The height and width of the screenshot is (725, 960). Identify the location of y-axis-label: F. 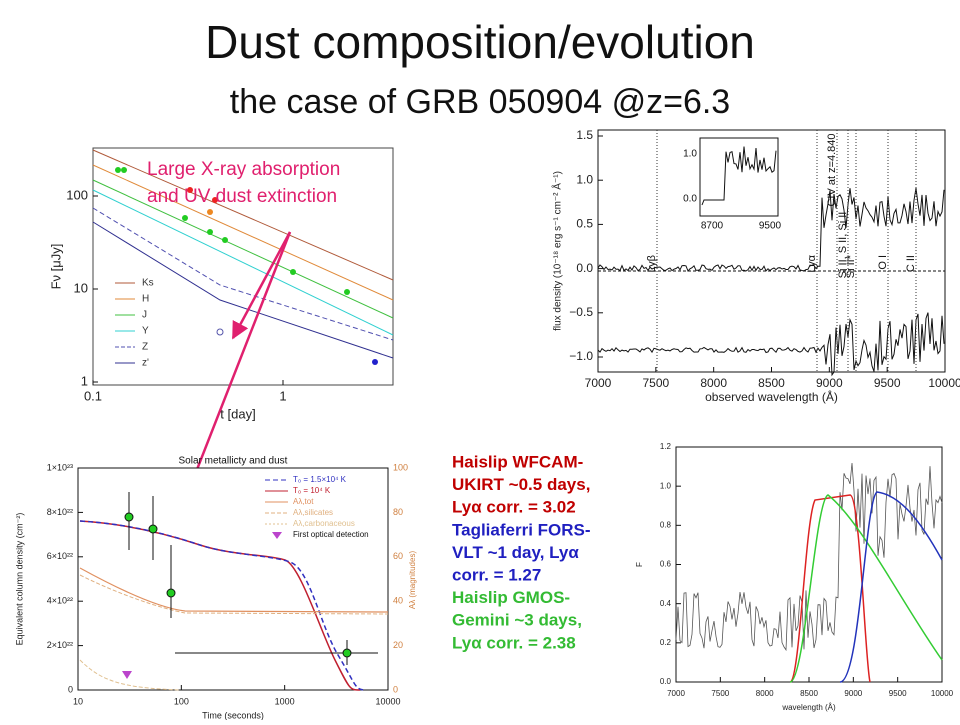
(639, 564).